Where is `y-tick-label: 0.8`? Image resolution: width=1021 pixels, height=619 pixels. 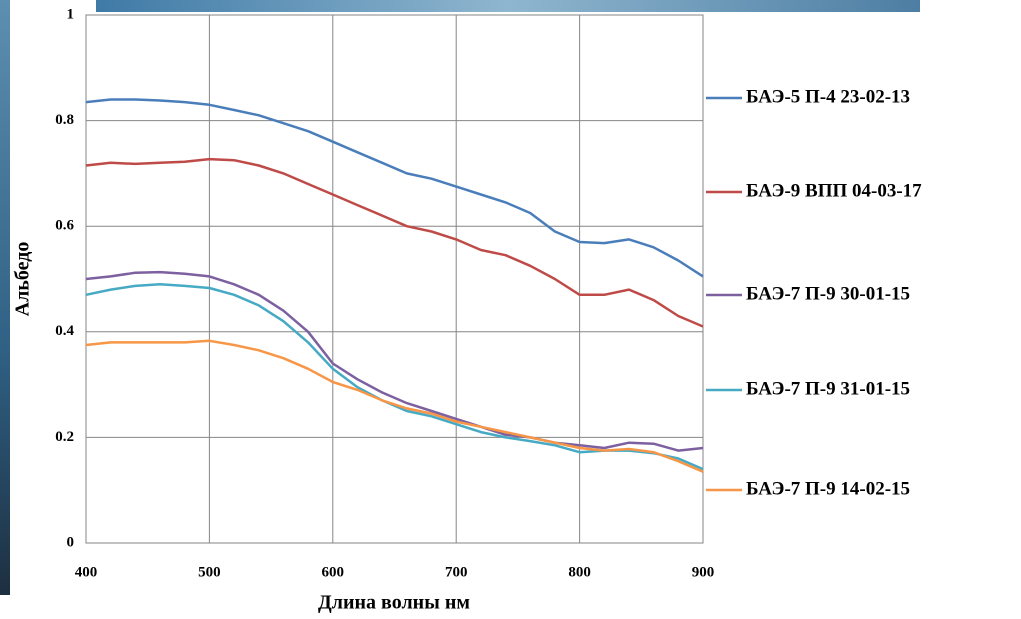 y-tick-label: 0.8 is located at coordinates (64, 120).